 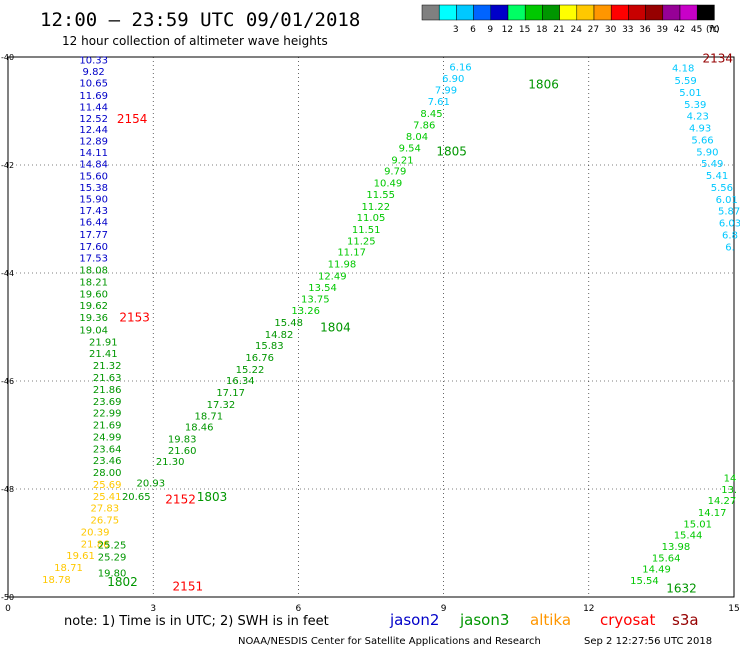 What do you see at coordinates (507, 30) in the screenshot?
I see `scale-label: 12` at bounding box center [507, 30].